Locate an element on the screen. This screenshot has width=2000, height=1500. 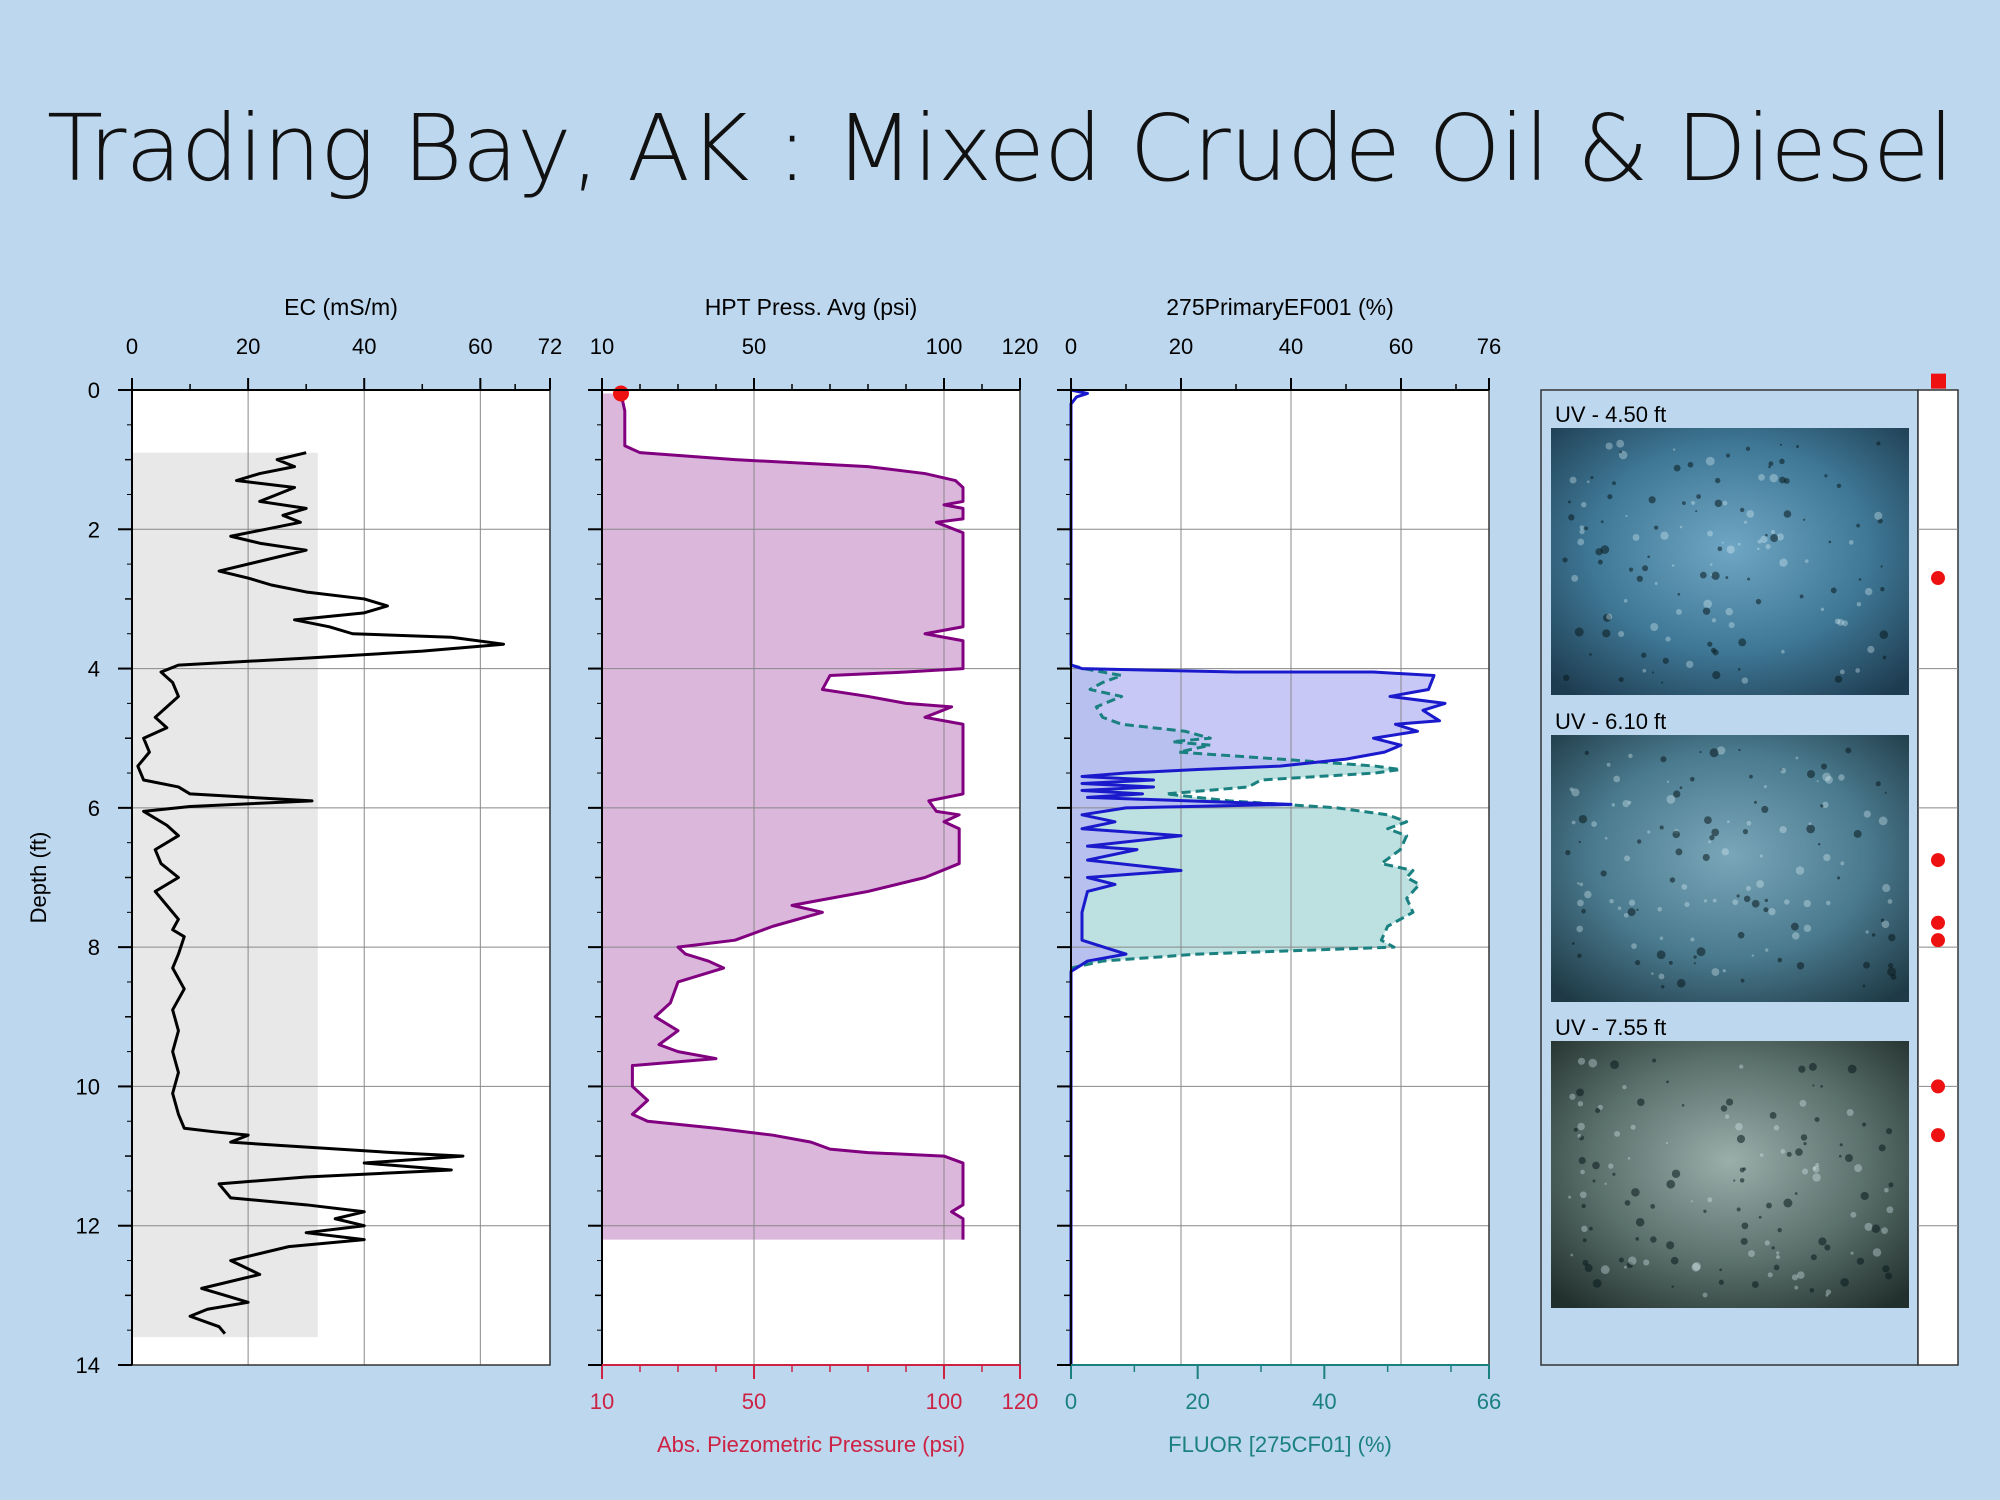
depth-tick-label: 0 is located at coordinates (94, 390).